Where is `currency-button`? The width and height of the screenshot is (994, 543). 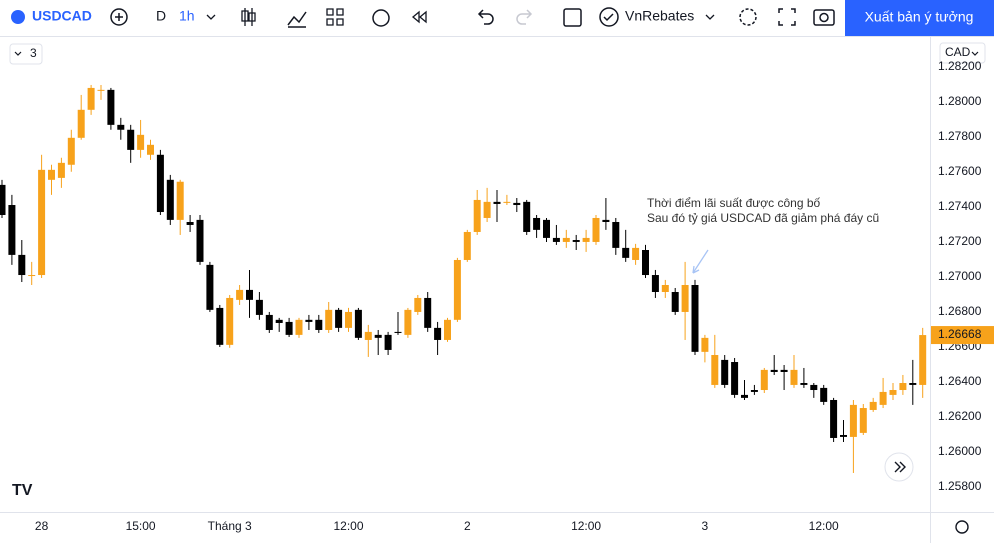
currency-button is located at coordinates (962, 53).